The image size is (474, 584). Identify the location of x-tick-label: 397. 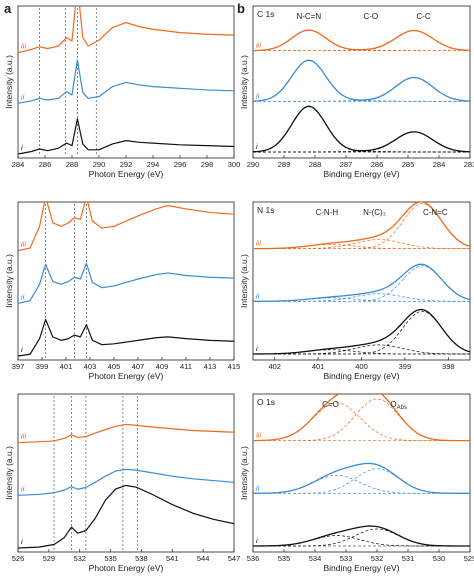
(18, 366).